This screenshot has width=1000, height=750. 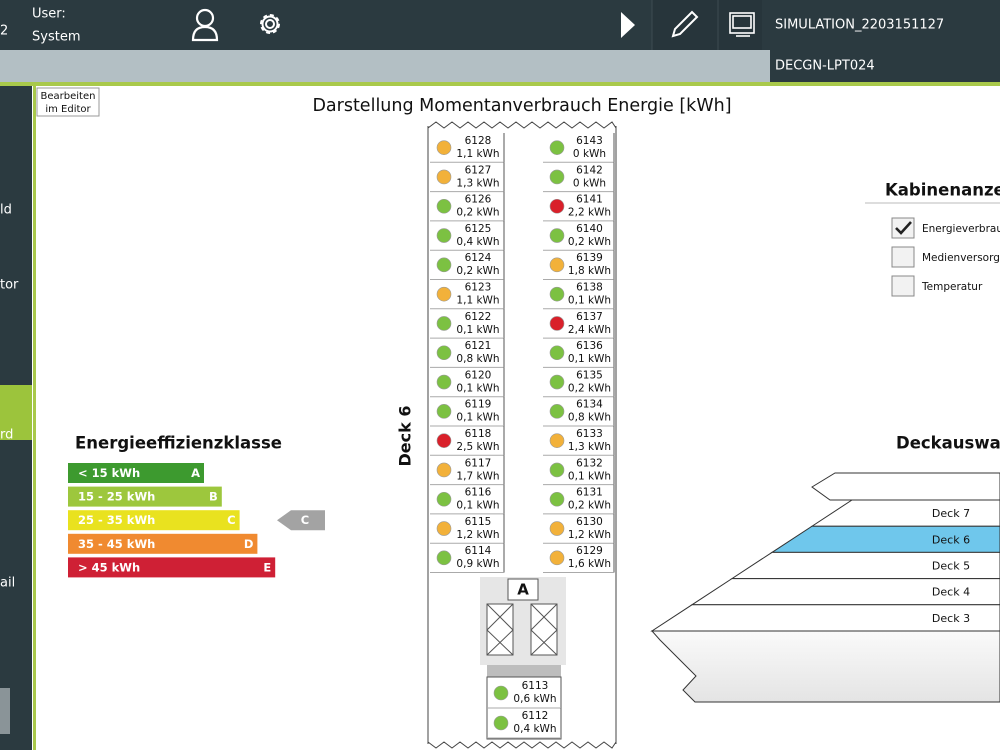 I want to click on option-label: Medienversorgu, so click(x=961, y=258).